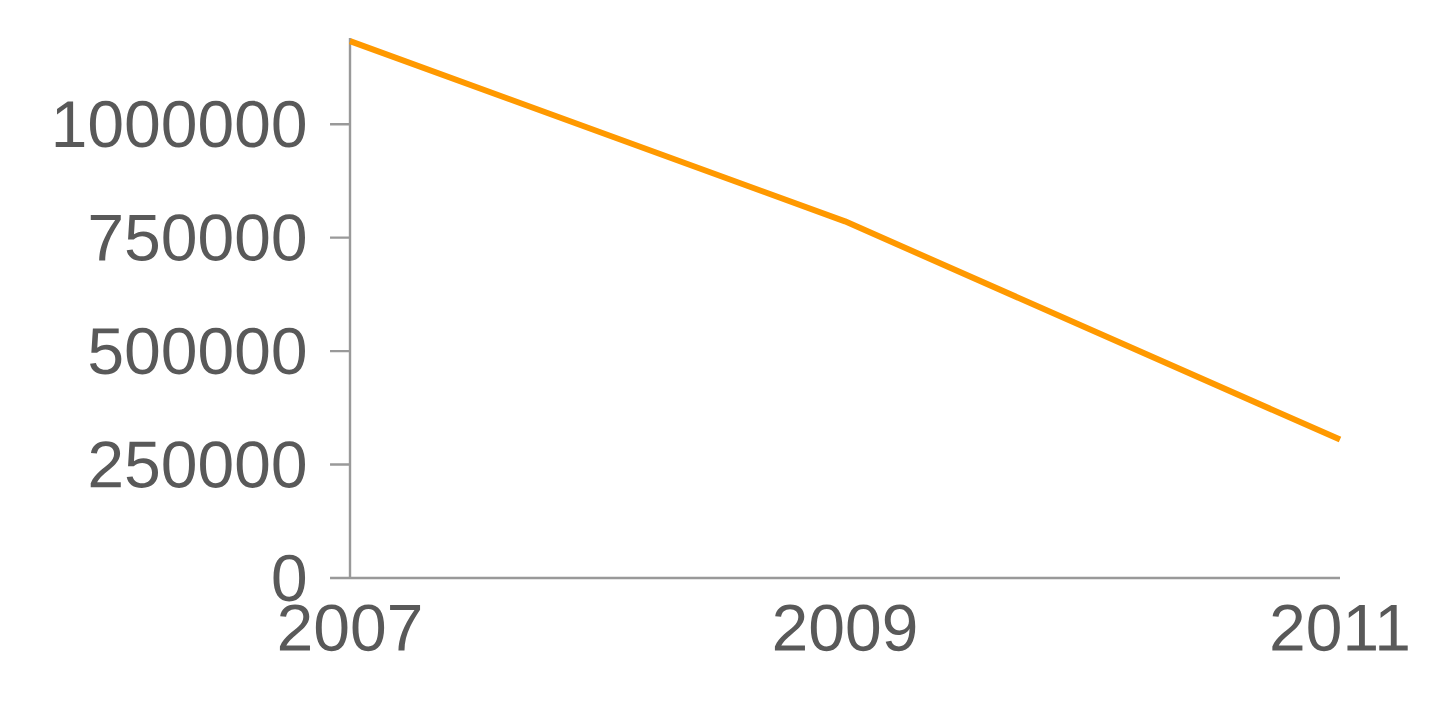 The image size is (1440, 720). What do you see at coordinates (197, 464) in the screenshot?
I see `y-tick-label: 250000` at bounding box center [197, 464].